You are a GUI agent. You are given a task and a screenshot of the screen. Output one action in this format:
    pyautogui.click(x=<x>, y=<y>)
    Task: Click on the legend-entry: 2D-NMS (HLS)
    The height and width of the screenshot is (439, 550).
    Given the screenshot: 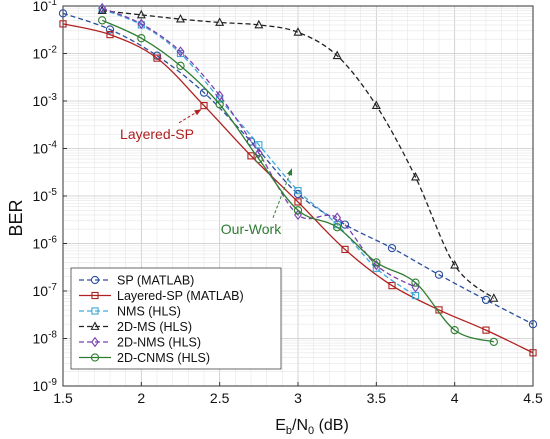 What is the action you would take?
    pyautogui.click(x=140, y=343)
    